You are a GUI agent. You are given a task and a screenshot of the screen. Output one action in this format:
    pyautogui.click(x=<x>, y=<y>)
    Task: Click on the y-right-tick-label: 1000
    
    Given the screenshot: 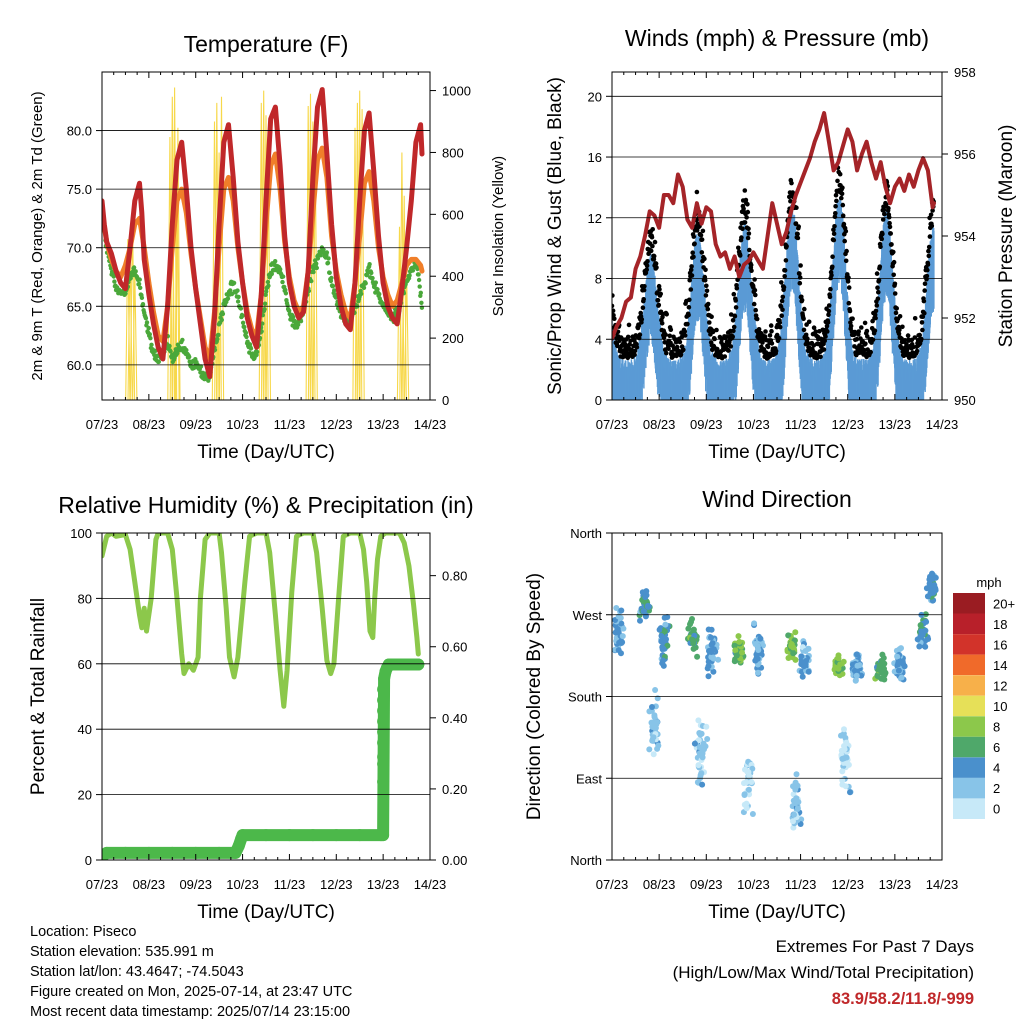 What is the action you would take?
    pyautogui.click(x=456, y=91)
    